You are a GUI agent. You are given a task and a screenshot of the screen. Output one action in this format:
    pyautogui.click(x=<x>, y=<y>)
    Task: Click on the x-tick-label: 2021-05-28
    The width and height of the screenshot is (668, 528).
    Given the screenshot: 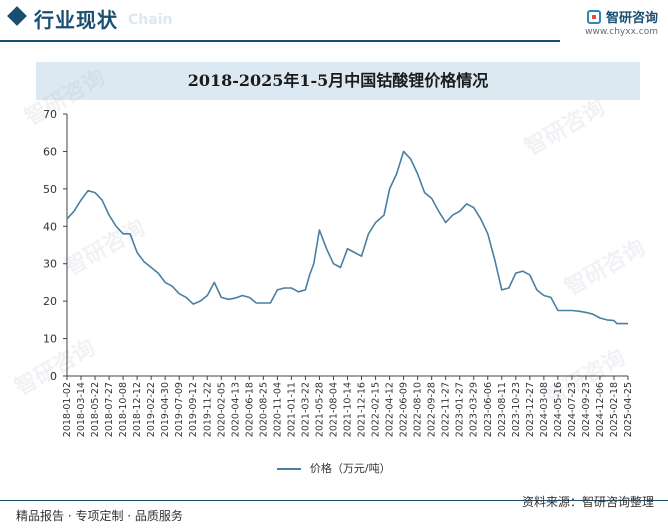 What is the action you would take?
    pyautogui.click(x=319, y=409)
    